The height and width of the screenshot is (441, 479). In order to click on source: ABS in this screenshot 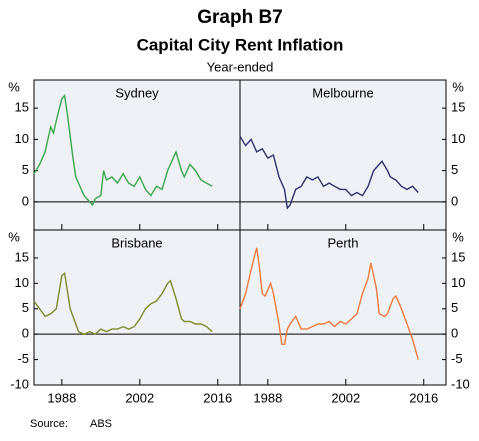, I will do `click(101, 424)`.